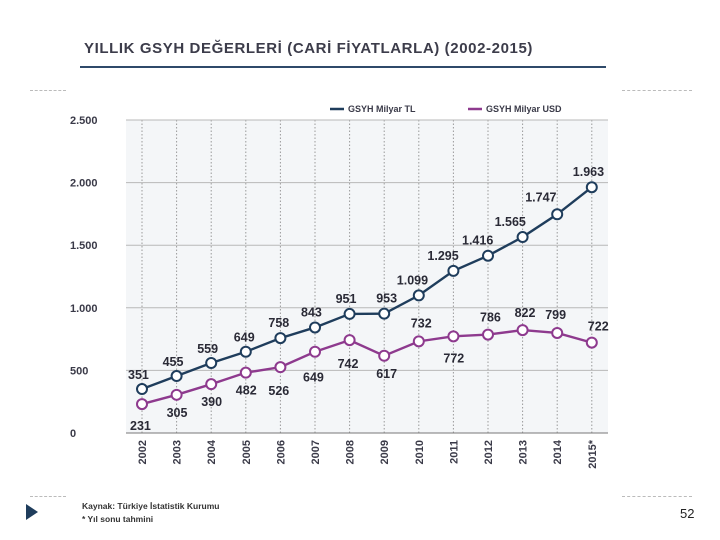 The width and height of the screenshot is (720, 540). What do you see at coordinates (351, 452) in the screenshot?
I see `x-tick-label: 2008` at bounding box center [351, 452].